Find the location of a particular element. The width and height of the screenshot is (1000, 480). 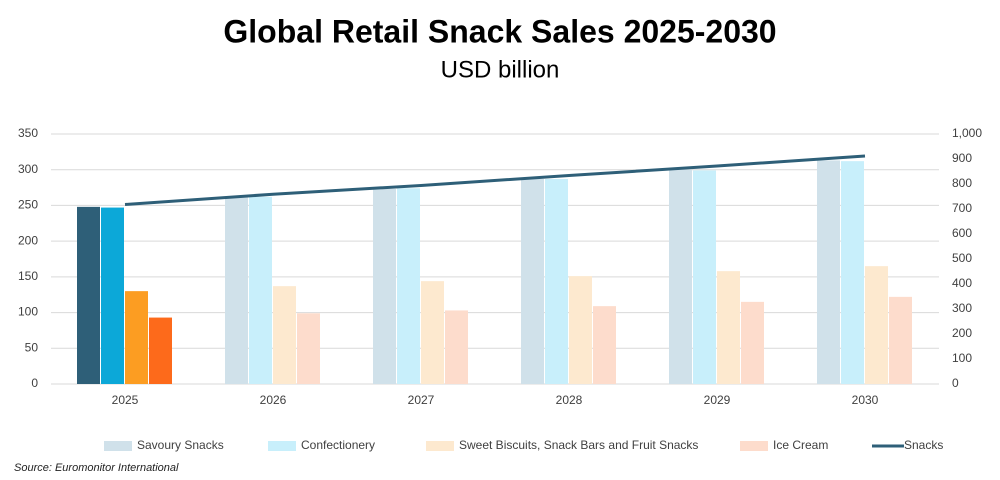

y2-tick-label: 400 is located at coordinates (962, 283).